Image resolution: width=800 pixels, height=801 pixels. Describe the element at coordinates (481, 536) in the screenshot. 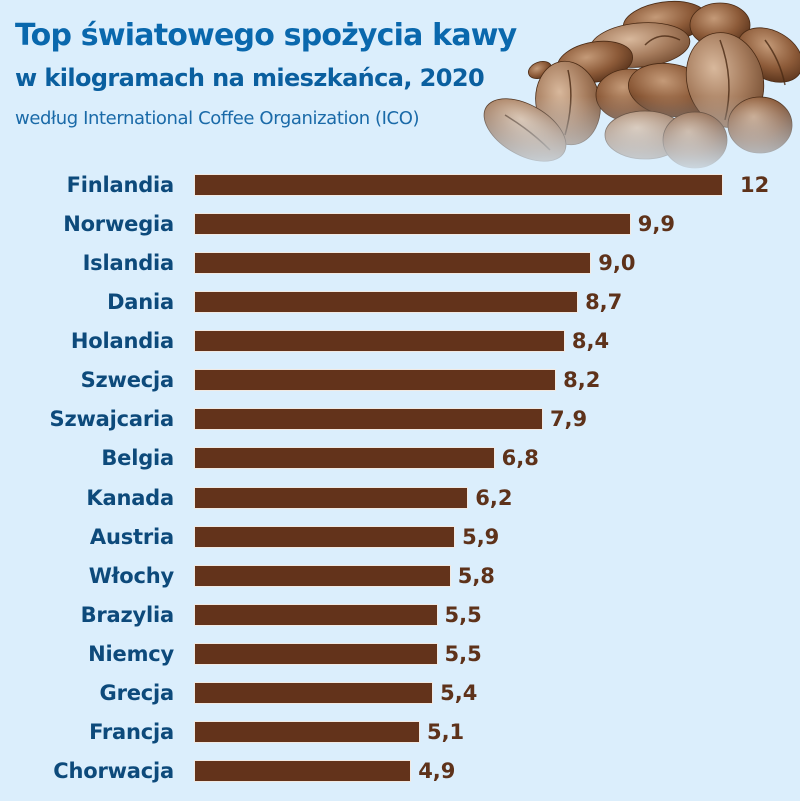

I see `value-label: 5,9` at that location.